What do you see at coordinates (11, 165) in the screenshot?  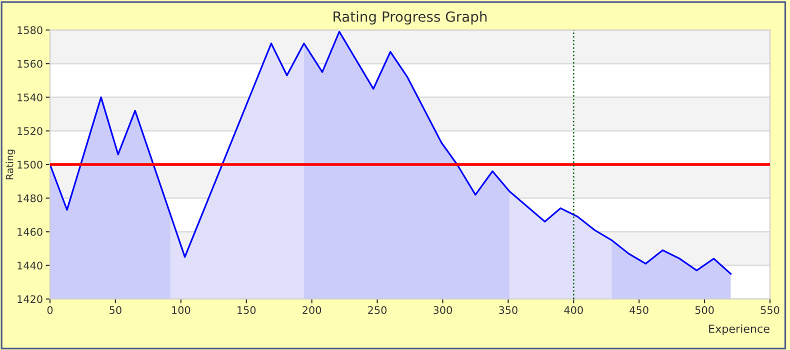 I see `y-axis-title: Rating` at bounding box center [11, 165].